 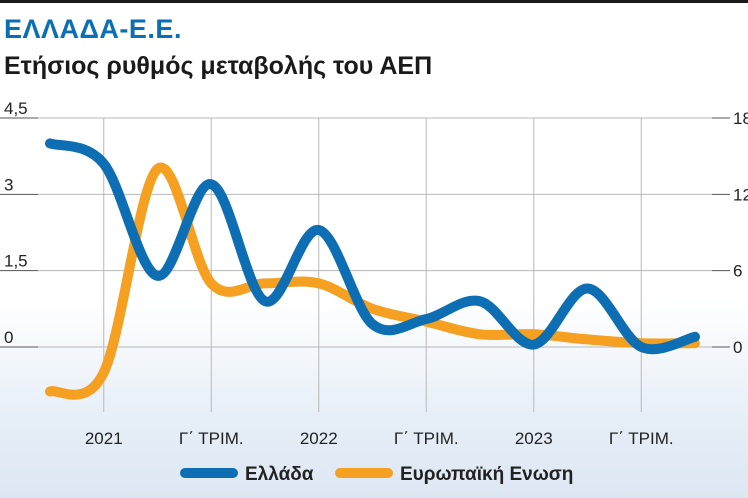 What do you see at coordinates (279, 474) in the screenshot?
I see `legend-item-greece-label: Ελλάδα` at bounding box center [279, 474].